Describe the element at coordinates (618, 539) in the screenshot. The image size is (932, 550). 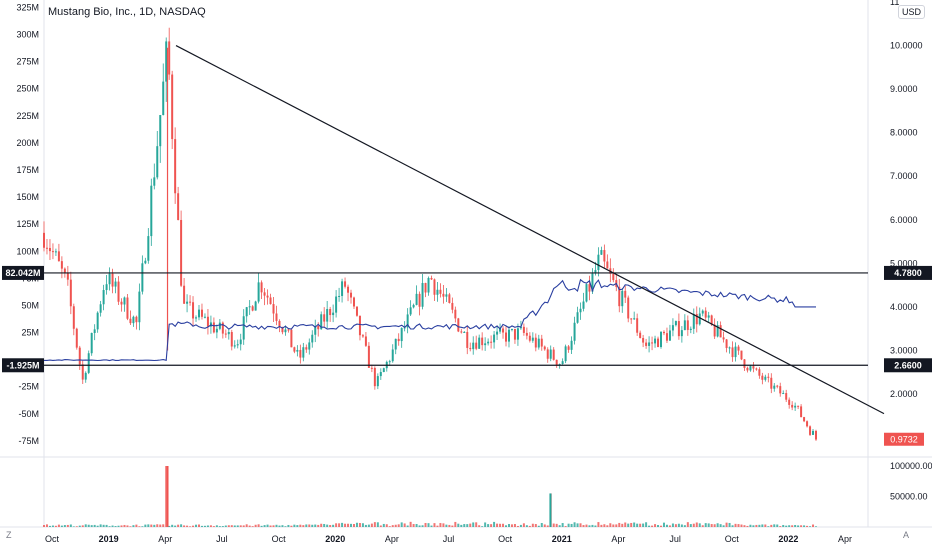
I see `time-axis-tick-label: Apr` at that location.